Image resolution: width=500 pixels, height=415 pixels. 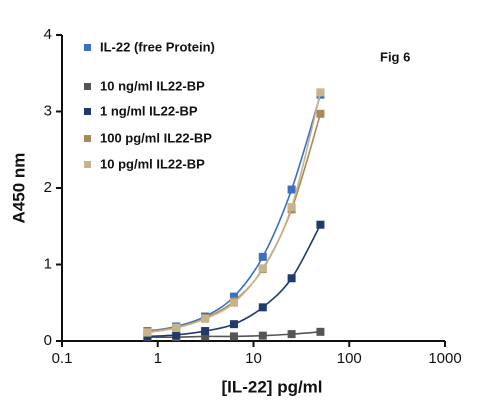 I want to click on legend-label: IL-22 (free Protein), so click(x=157, y=46).